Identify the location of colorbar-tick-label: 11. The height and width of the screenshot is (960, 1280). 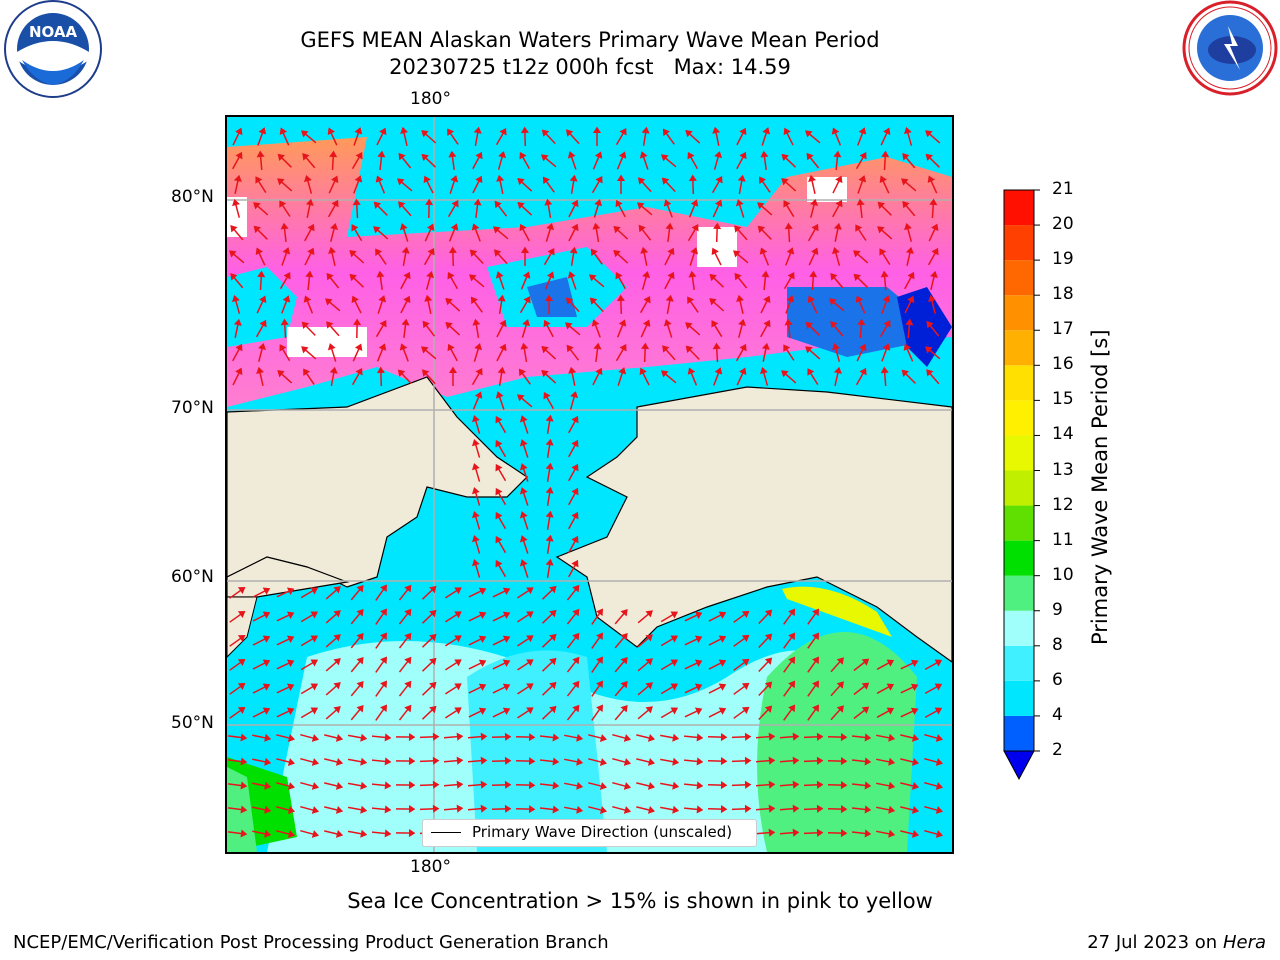
(1063, 539).